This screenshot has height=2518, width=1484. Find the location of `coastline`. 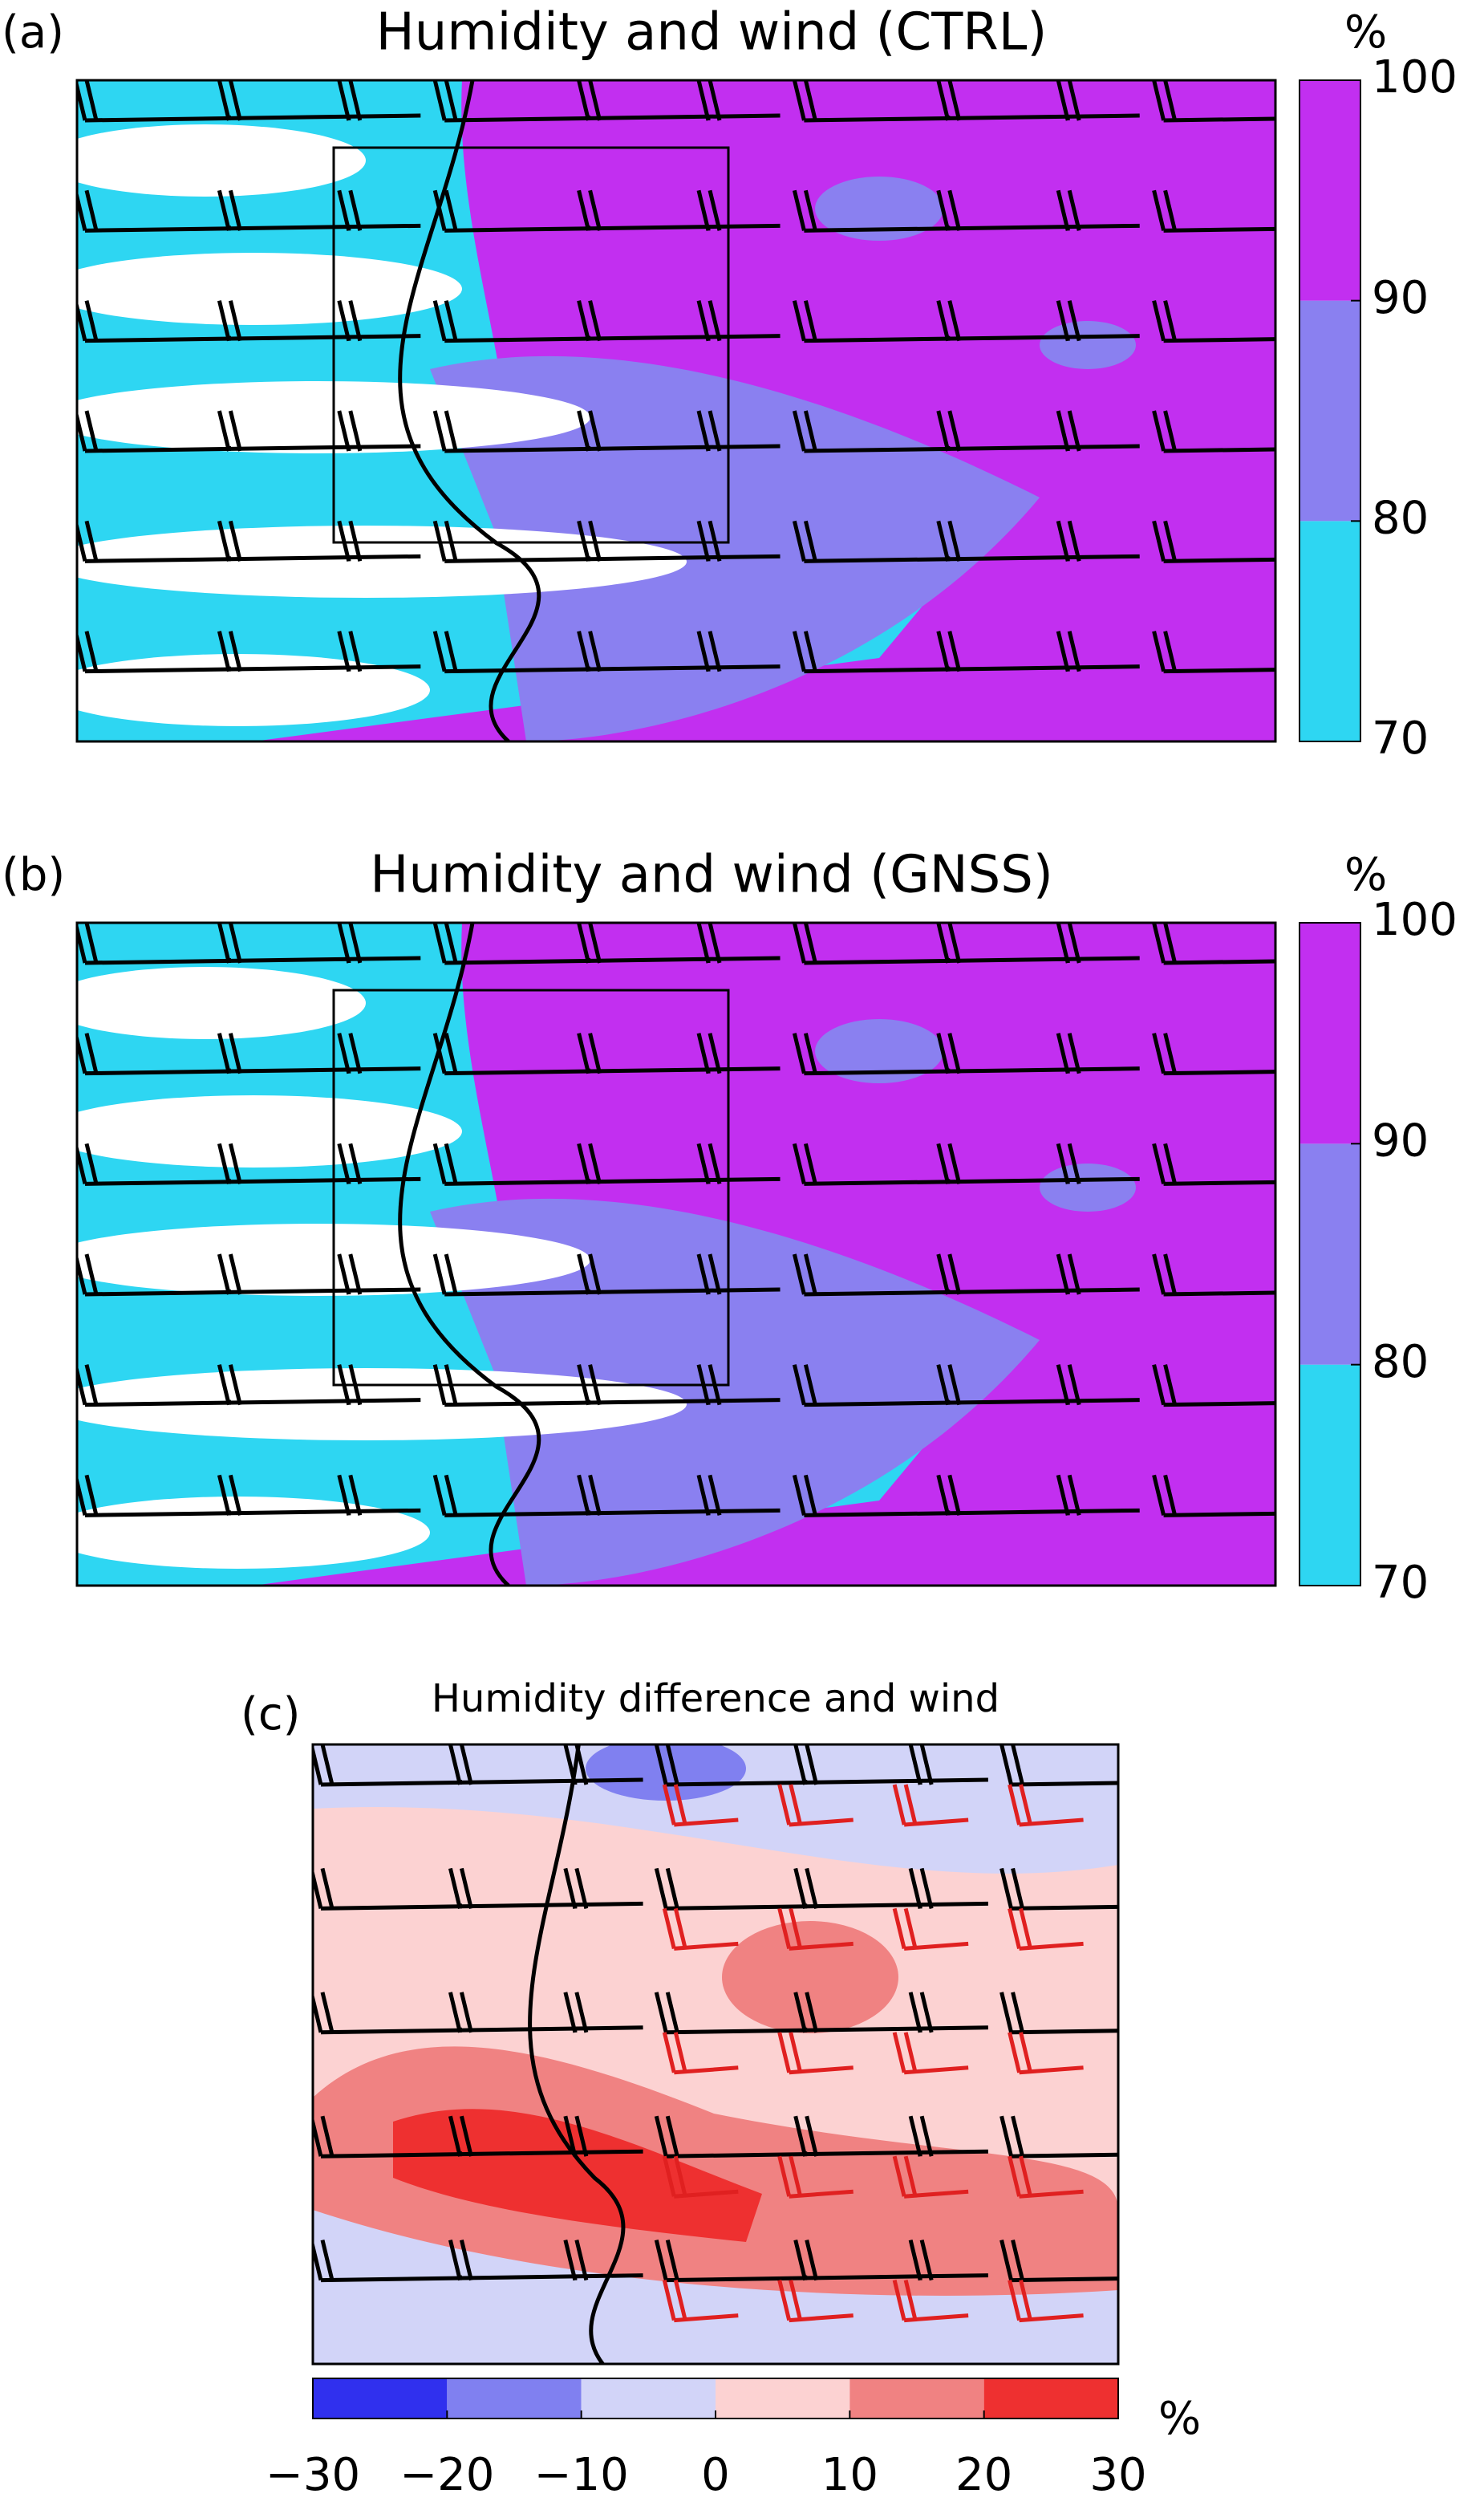

coastline is located at coordinates (470, 1254).